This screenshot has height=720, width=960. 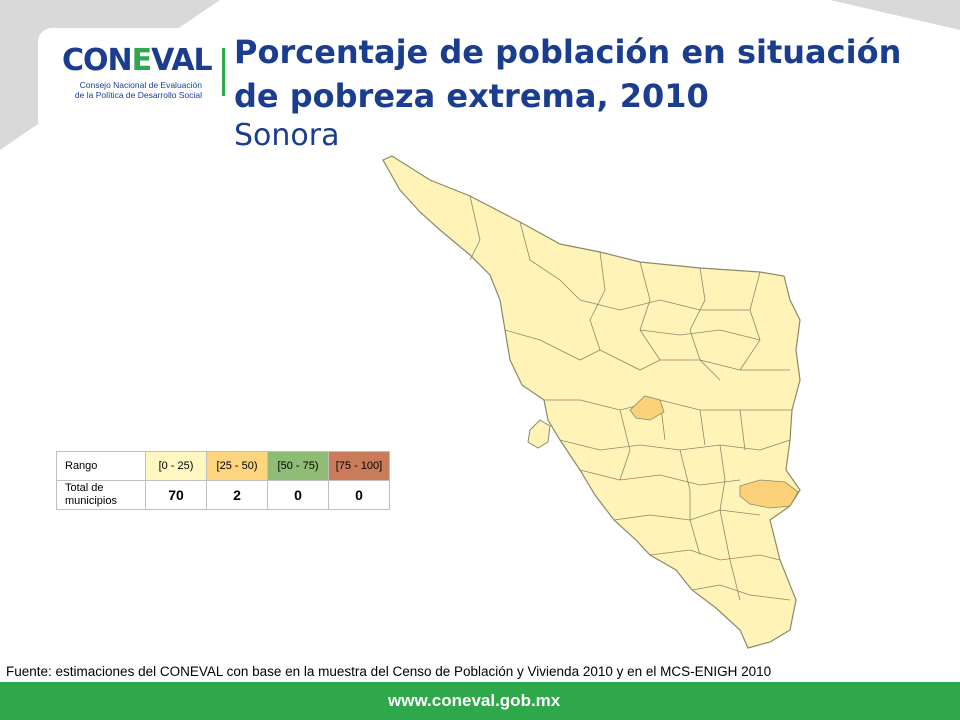 I want to click on logo-part-b: E, so click(x=141, y=60).